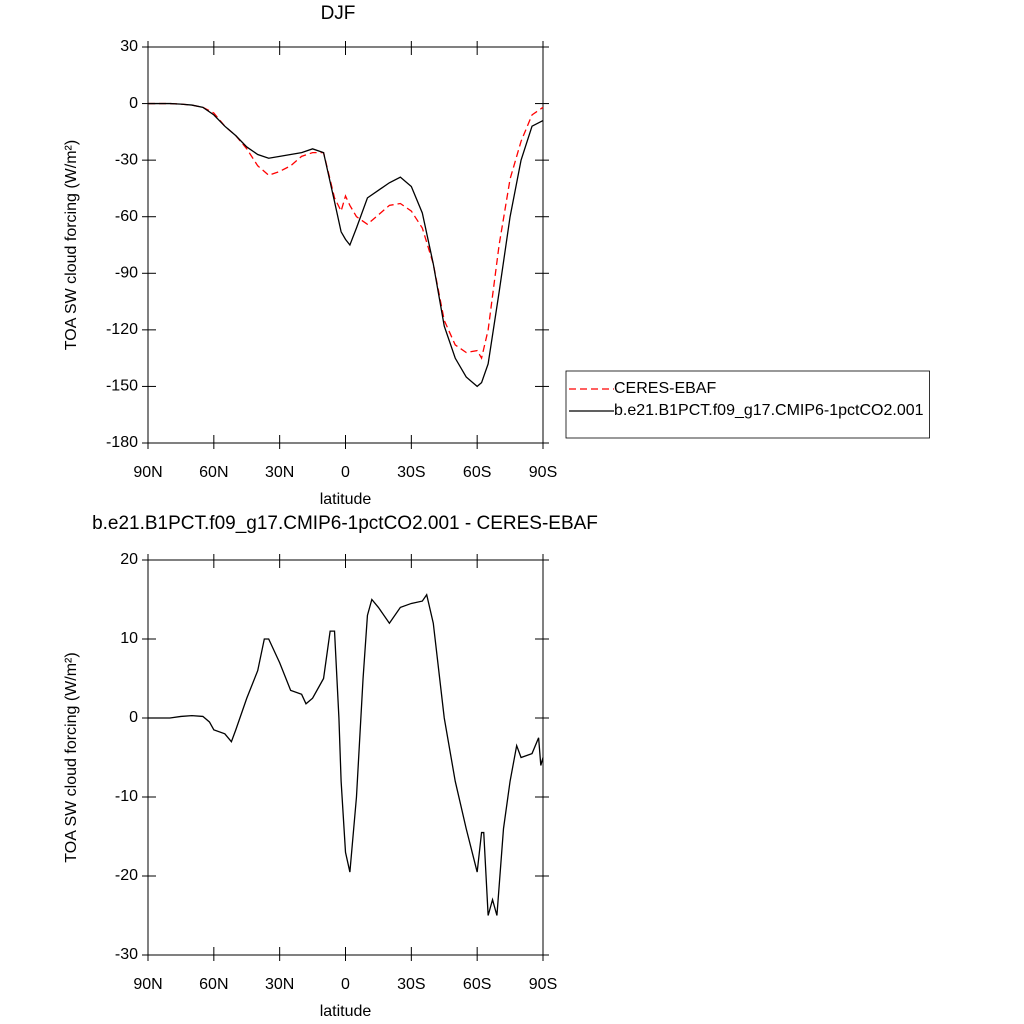  I want to click on legend-box, so click(747, 404).